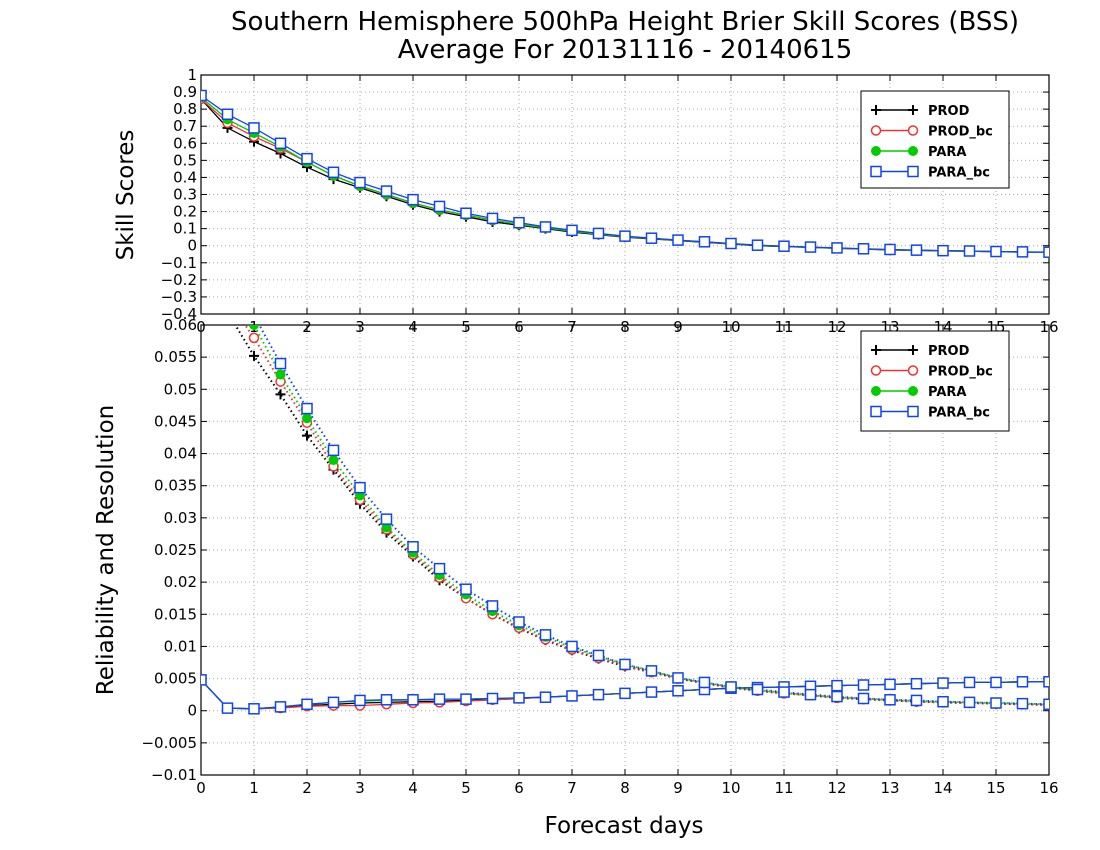  What do you see at coordinates (175, 614) in the screenshot?
I see `y-tick-label: 0.015` at bounding box center [175, 614].